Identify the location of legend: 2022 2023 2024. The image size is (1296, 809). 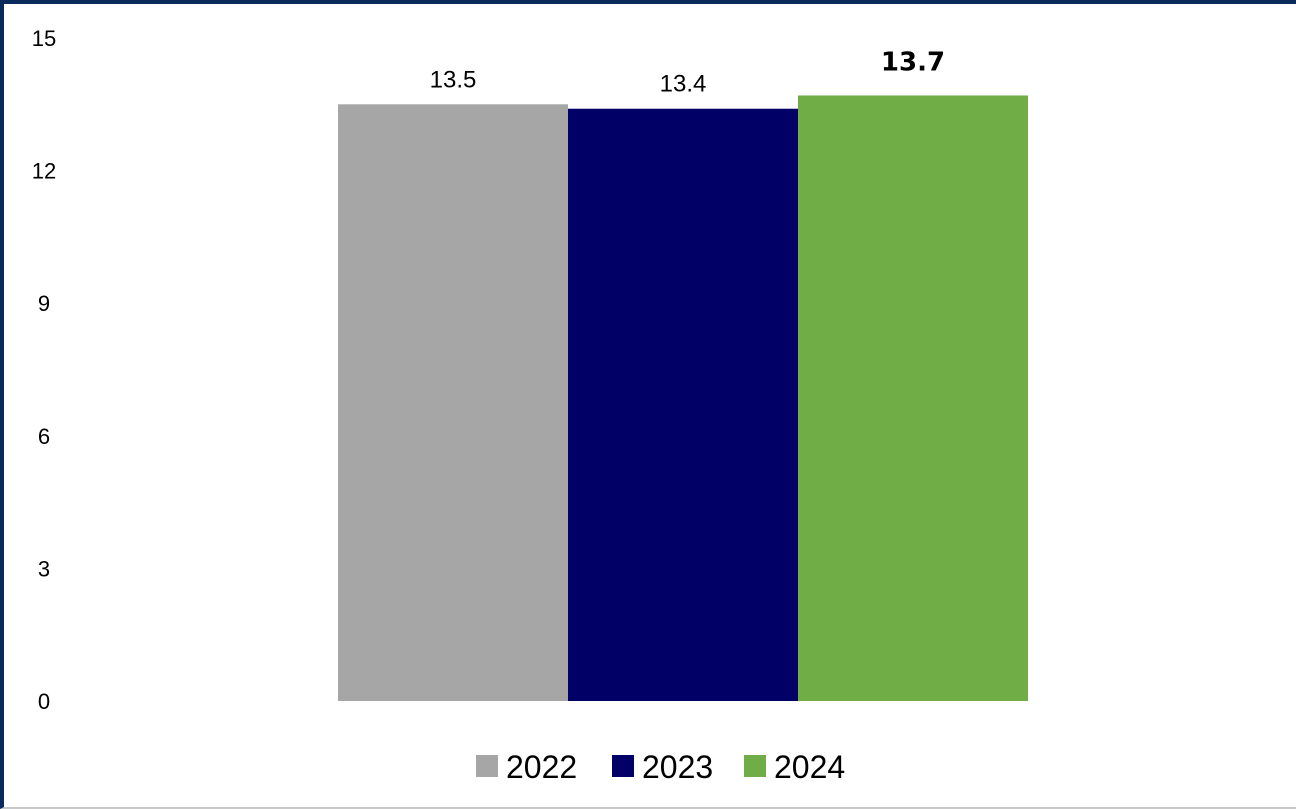
(660, 767).